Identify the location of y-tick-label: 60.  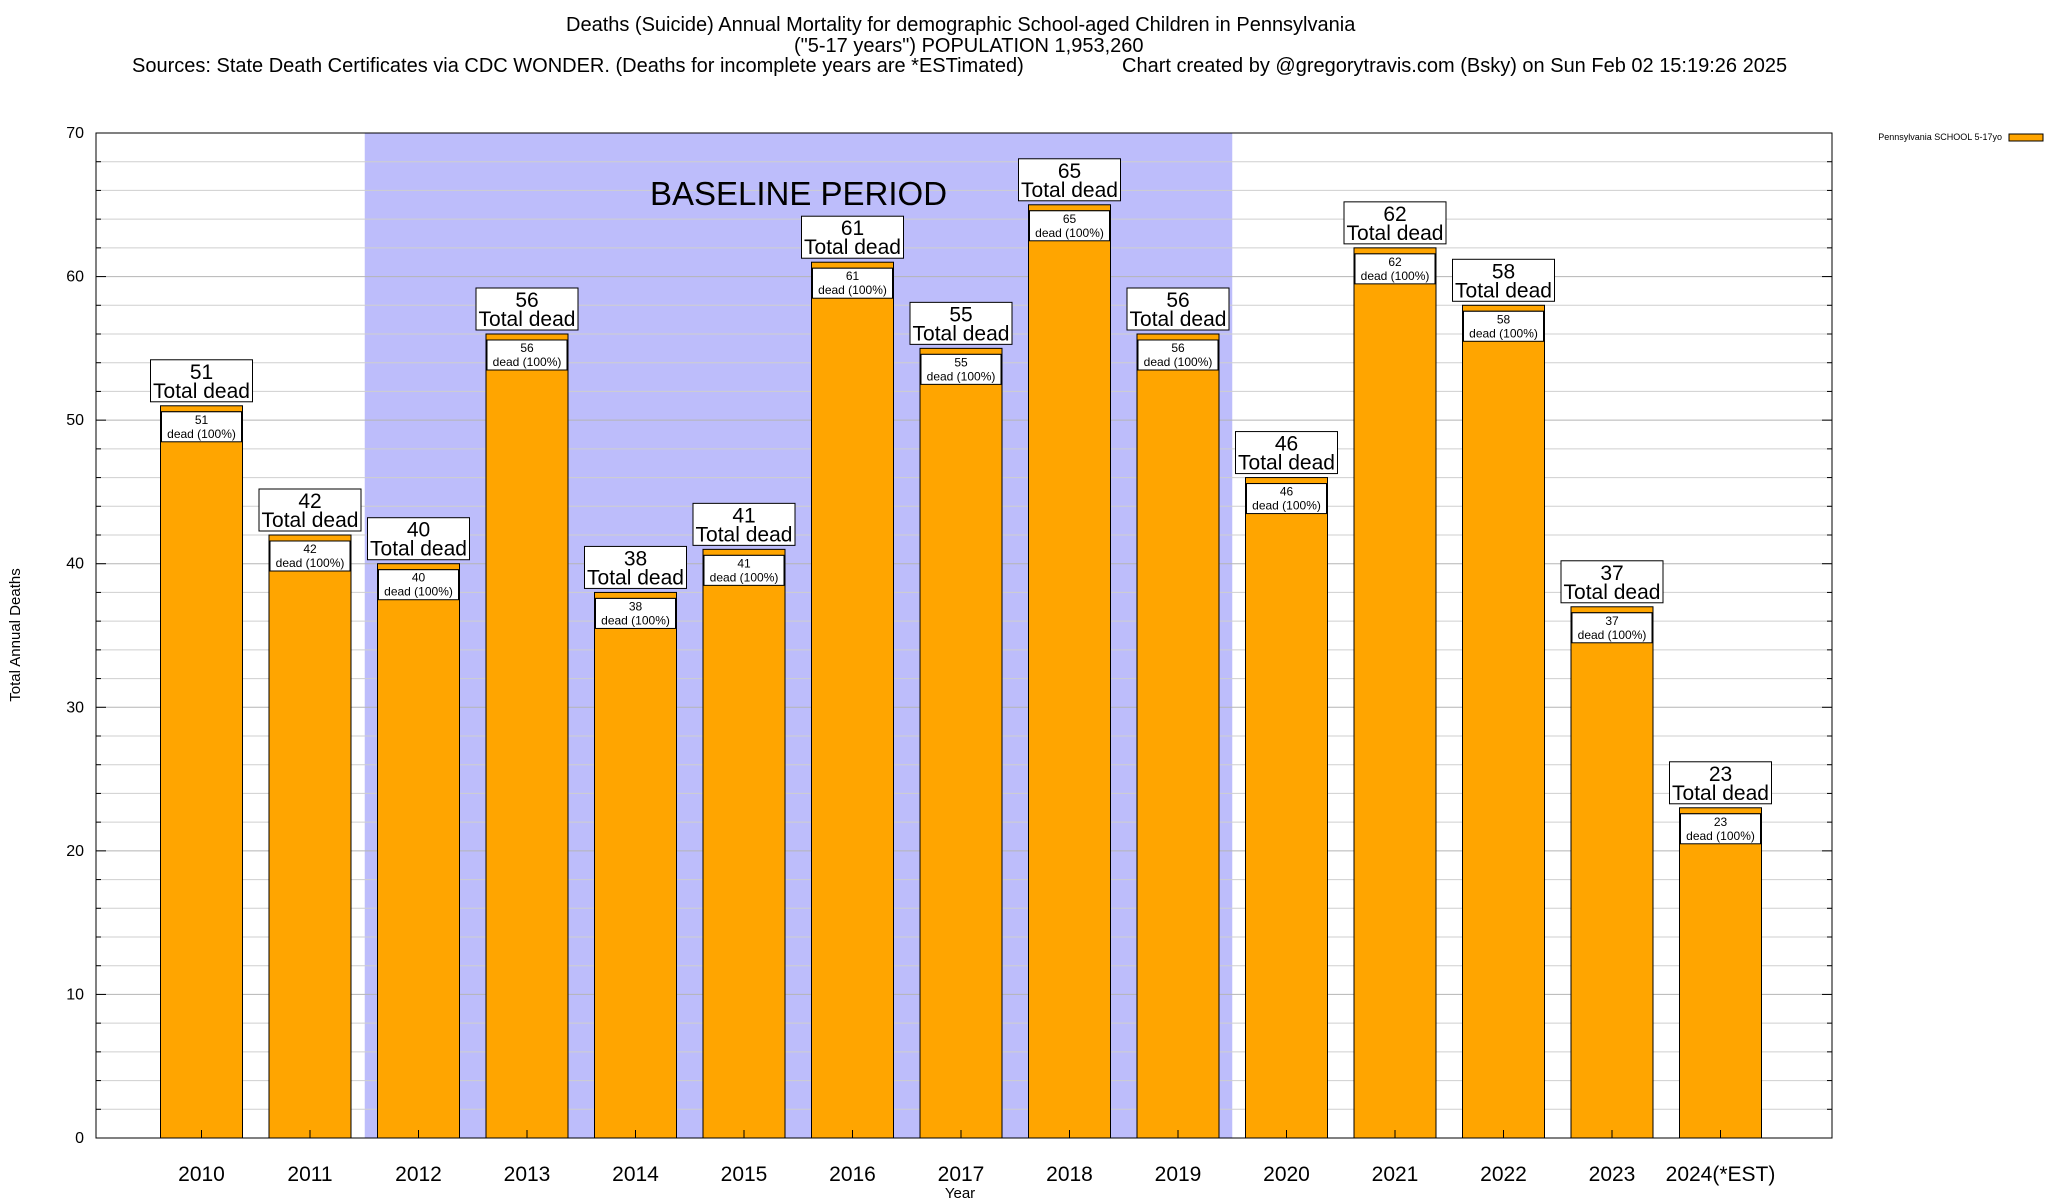
(75, 277).